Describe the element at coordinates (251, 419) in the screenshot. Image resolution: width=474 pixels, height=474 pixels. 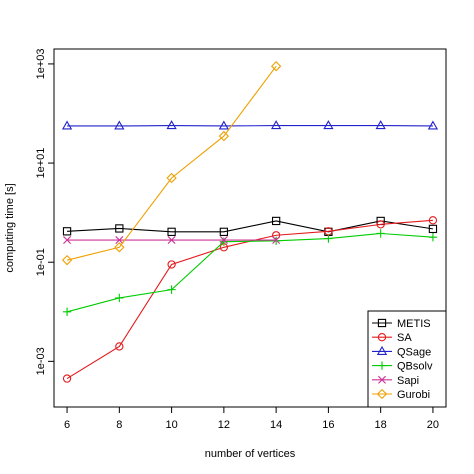
I see `x-axis: 6 8 10 12 14 16 18 20` at that location.